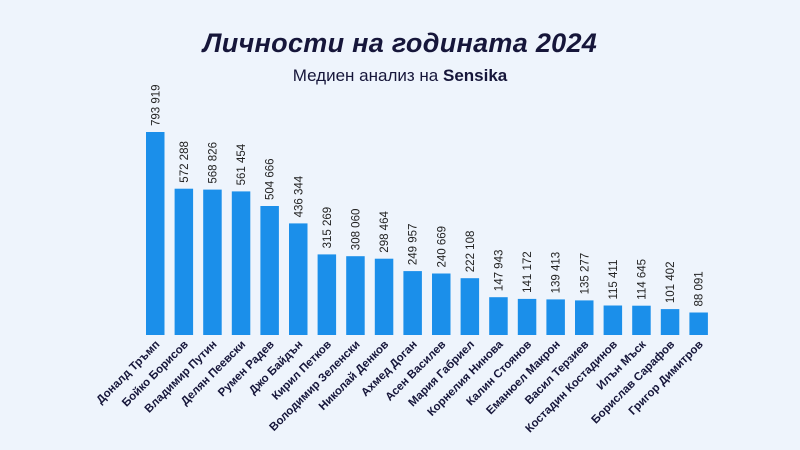 The image size is (800, 450). I want to click on value-label-18: 114 645, so click(643, 279).